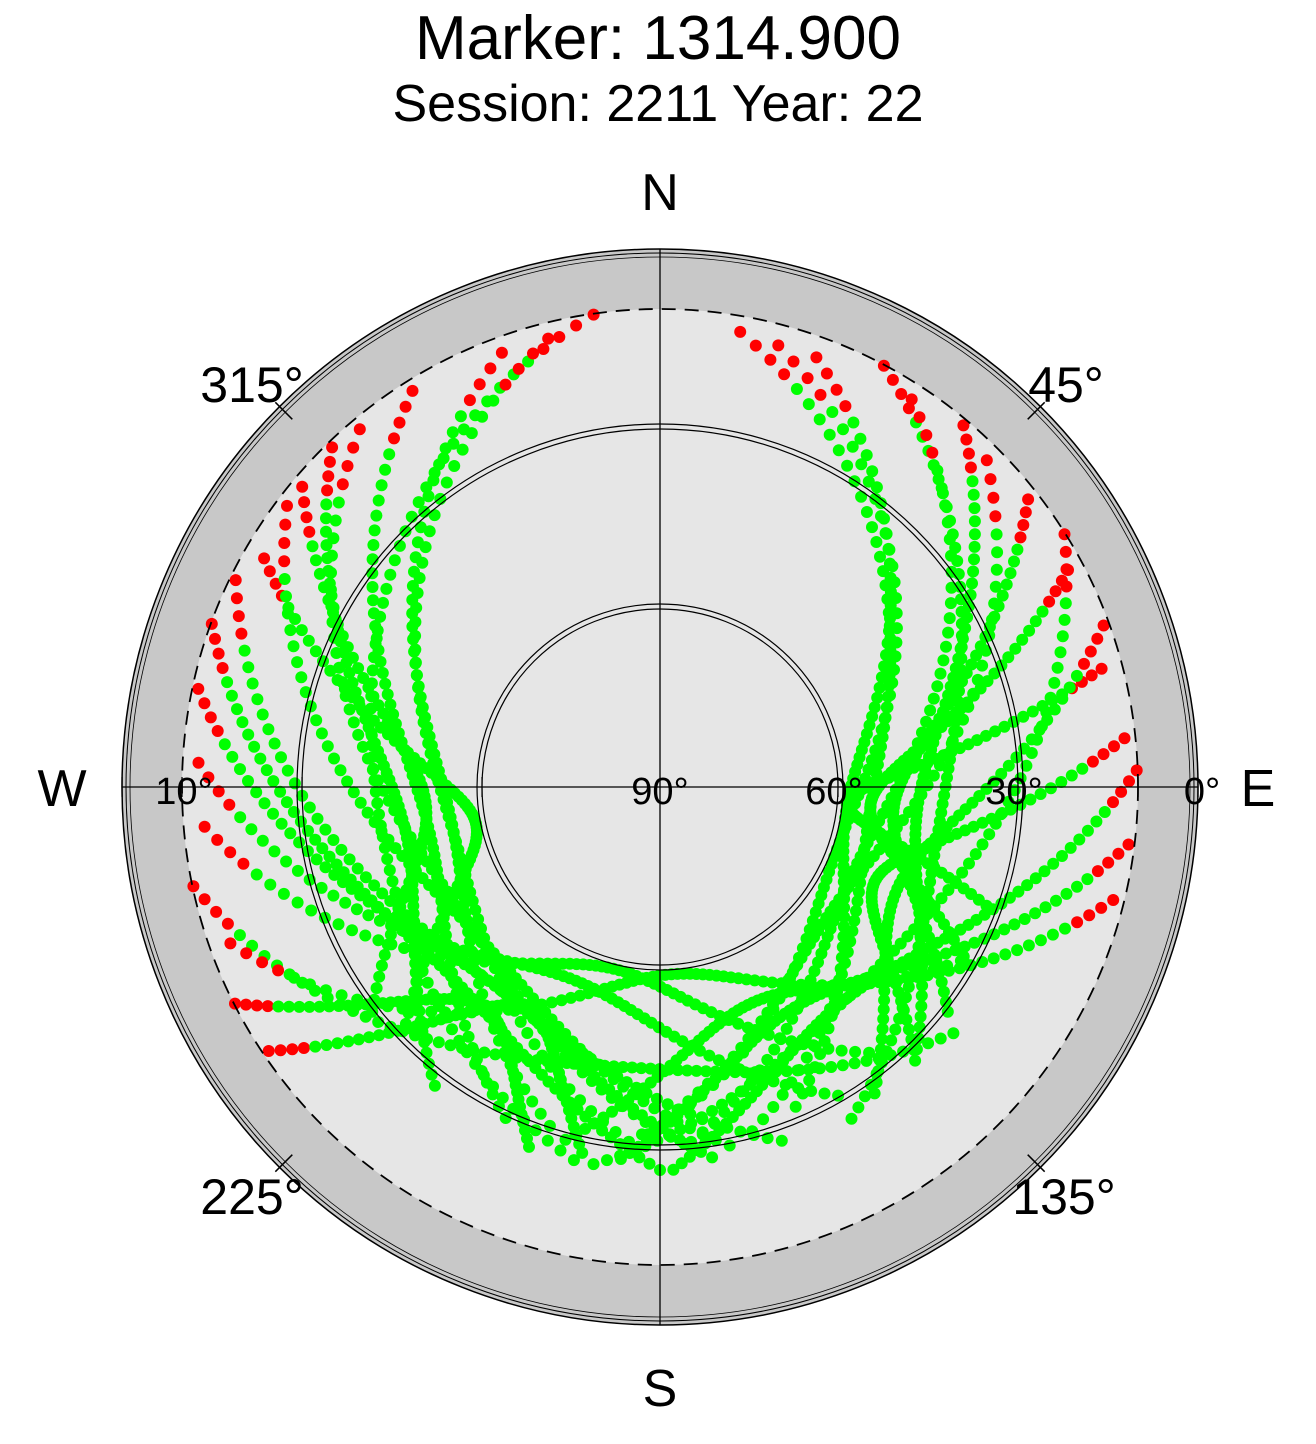  What do you see at coordinates (183, 792) in the screenshot?
I see `elevation-label-10: 10°` at bounding box center [183, 792].